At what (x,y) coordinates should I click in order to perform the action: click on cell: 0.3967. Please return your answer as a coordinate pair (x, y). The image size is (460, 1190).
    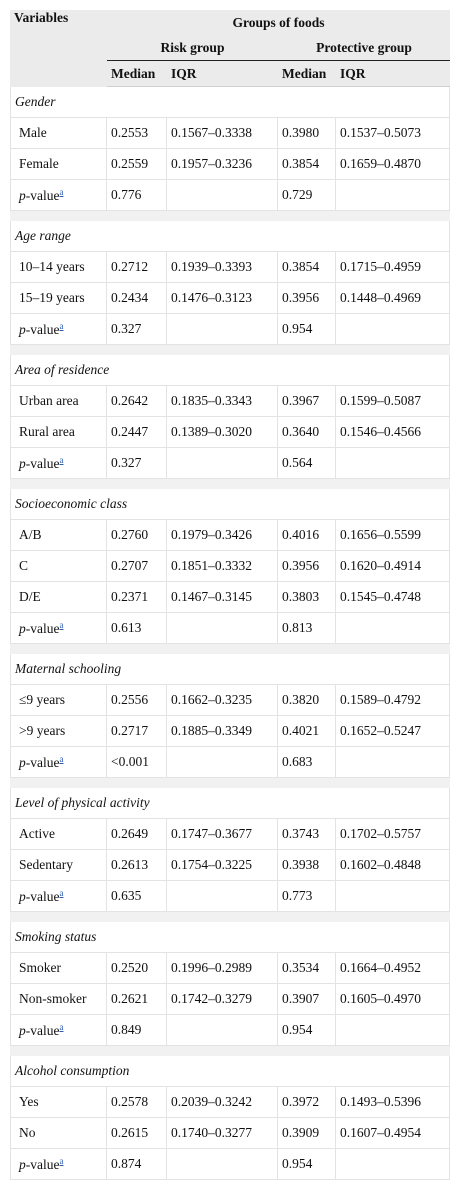
    Looking at the image, I should click on (307, 401).